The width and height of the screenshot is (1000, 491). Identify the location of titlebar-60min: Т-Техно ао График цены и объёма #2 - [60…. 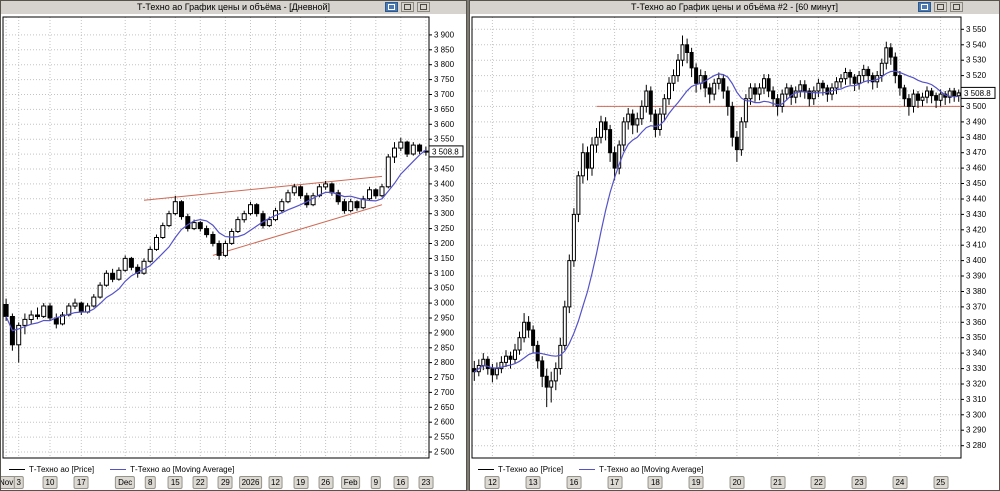
(734, 8).